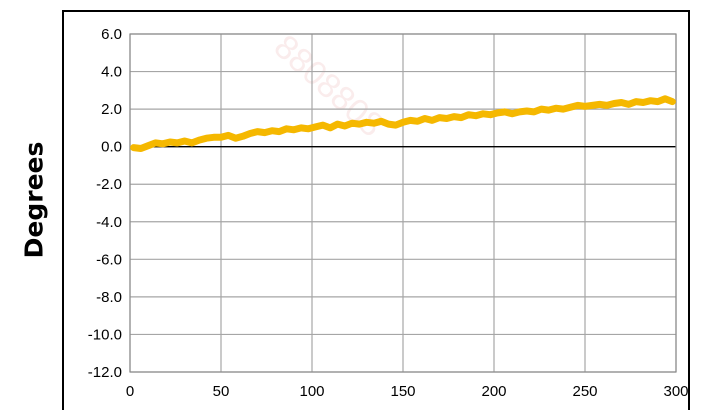 The image size is (702, 410). What do you see at coordinates (130, 391) in the screenshot?
I see `x-tick-label: 0` at bounding box center [130, 391].